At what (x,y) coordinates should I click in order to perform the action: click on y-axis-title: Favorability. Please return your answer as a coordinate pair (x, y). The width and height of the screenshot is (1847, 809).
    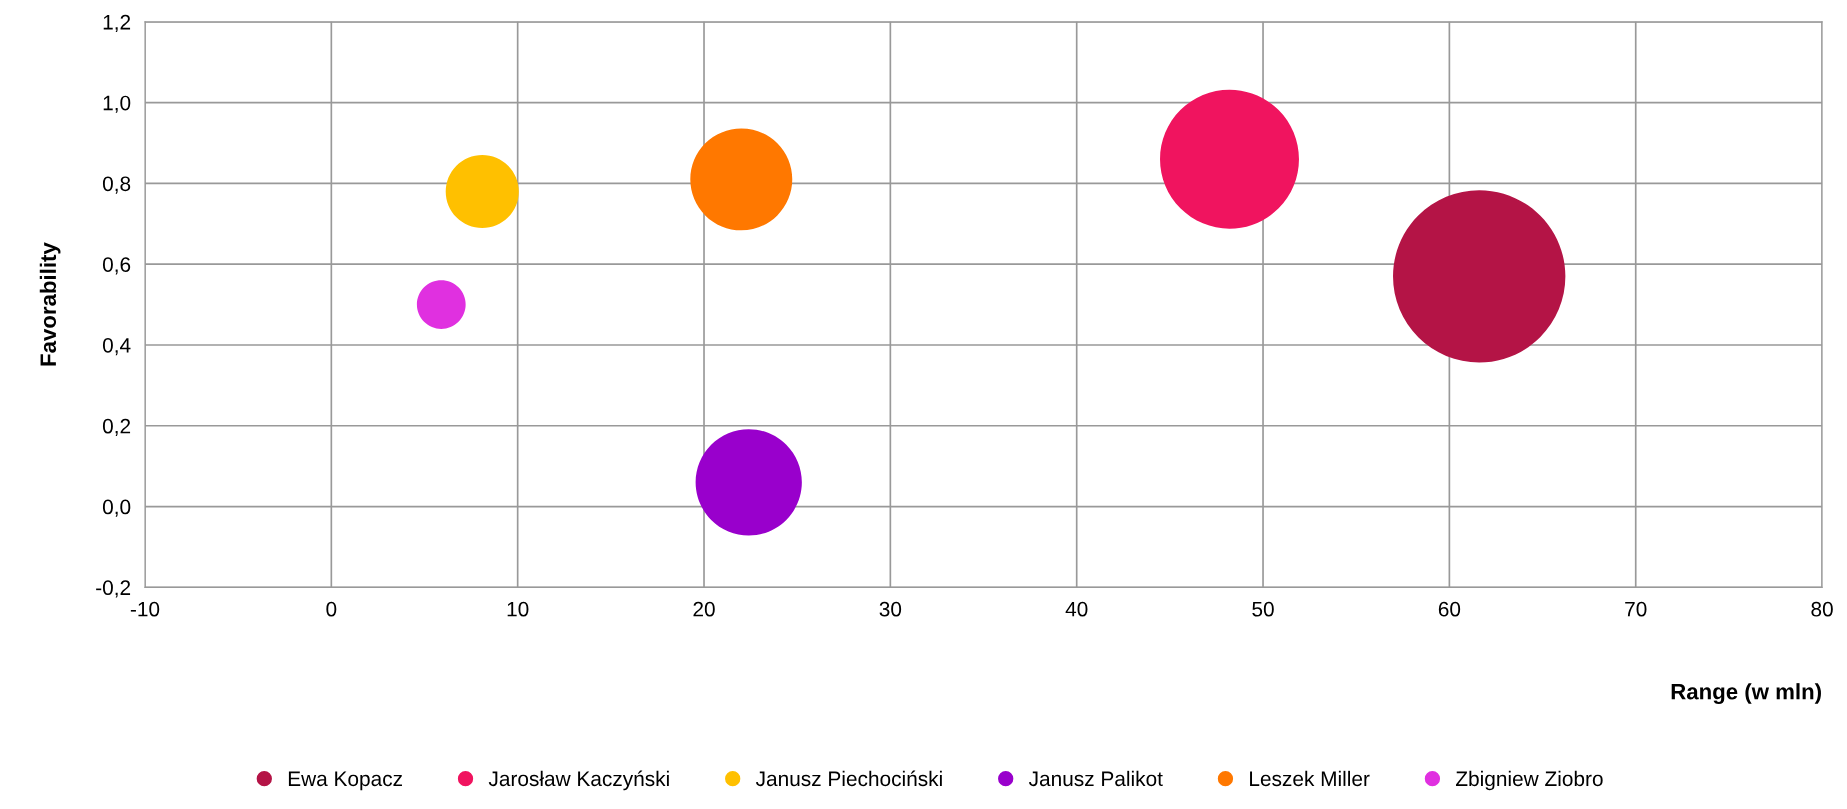
    Looking at the image, I should click on (50, 304).